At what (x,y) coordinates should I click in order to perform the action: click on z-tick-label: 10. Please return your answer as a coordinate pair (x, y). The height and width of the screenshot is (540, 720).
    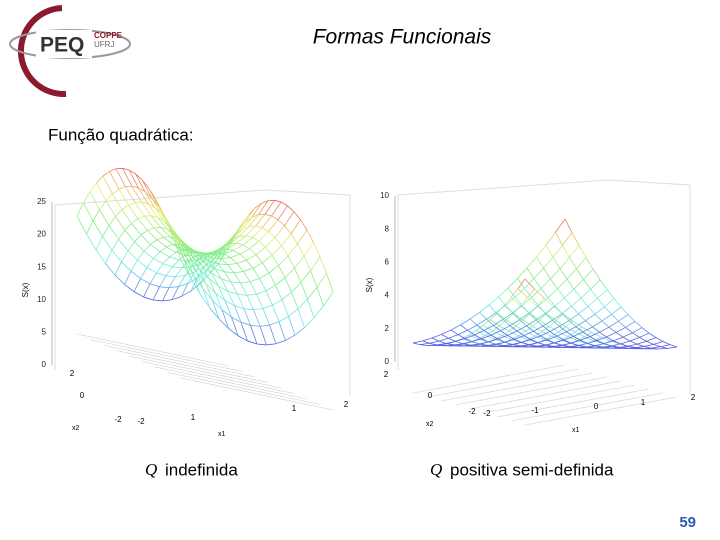
    Looking at the image, I should click on (384, 195).